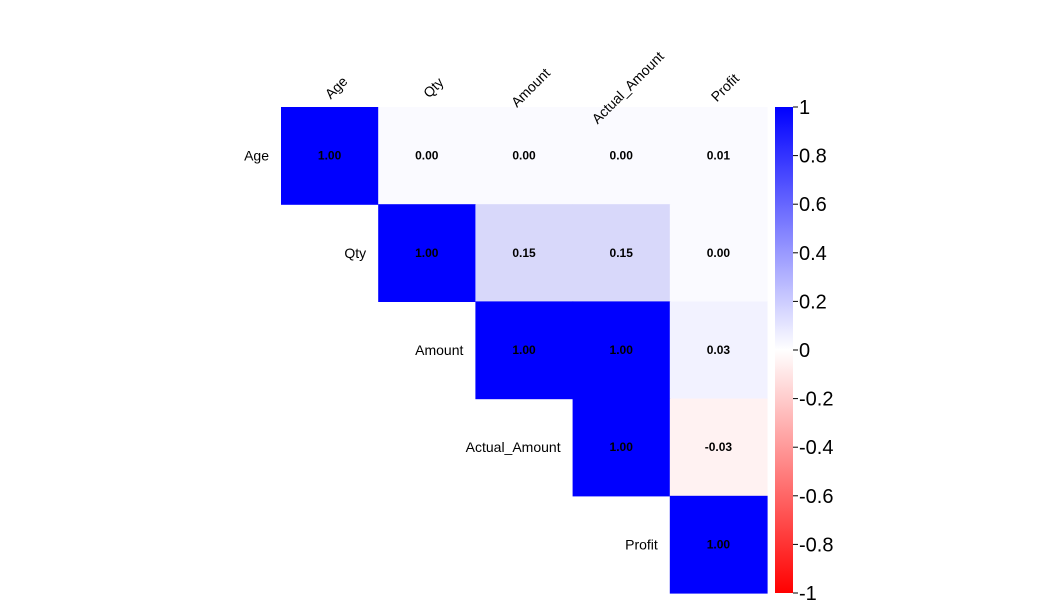 This screenshot has width=1060, height=612. Describe the element at coordinates (816, 448) in the screenshot. I see `colorbar-tick-label: -0.4` at that location.